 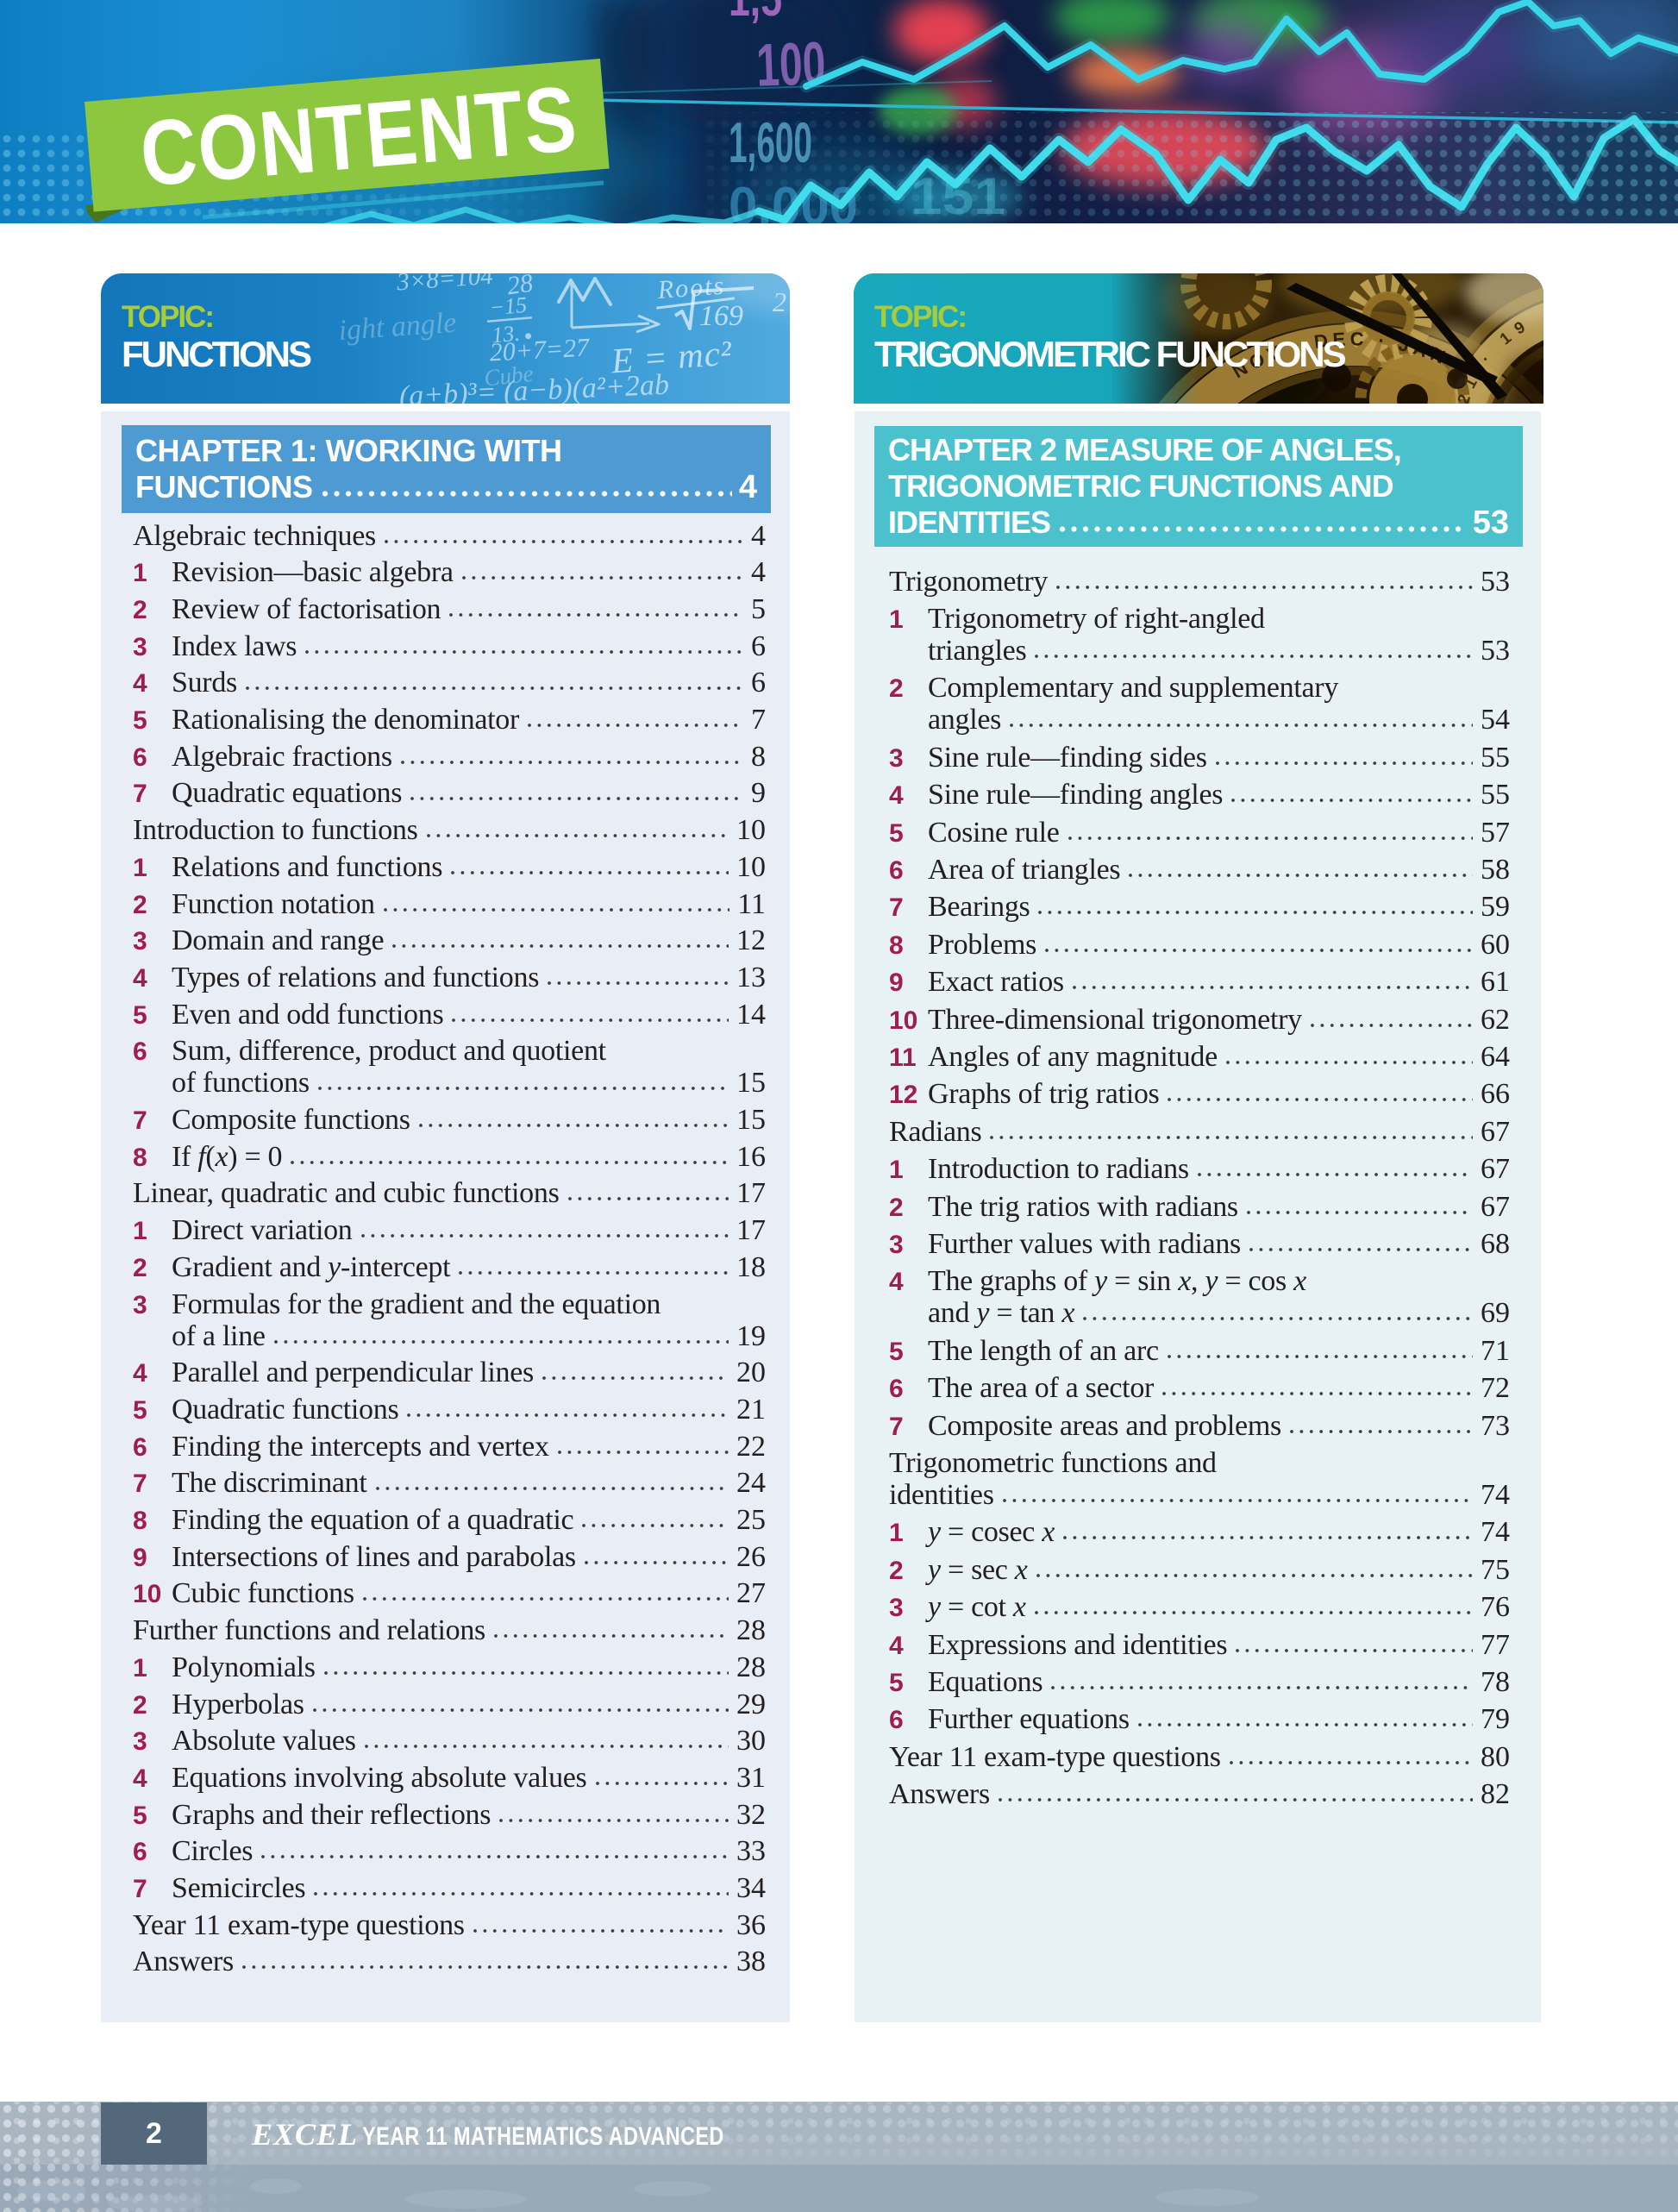 What do you see at coordinates (509, 376) in the screenshot?
I see `svg-text: Cube` at bounding box center [509, 376].